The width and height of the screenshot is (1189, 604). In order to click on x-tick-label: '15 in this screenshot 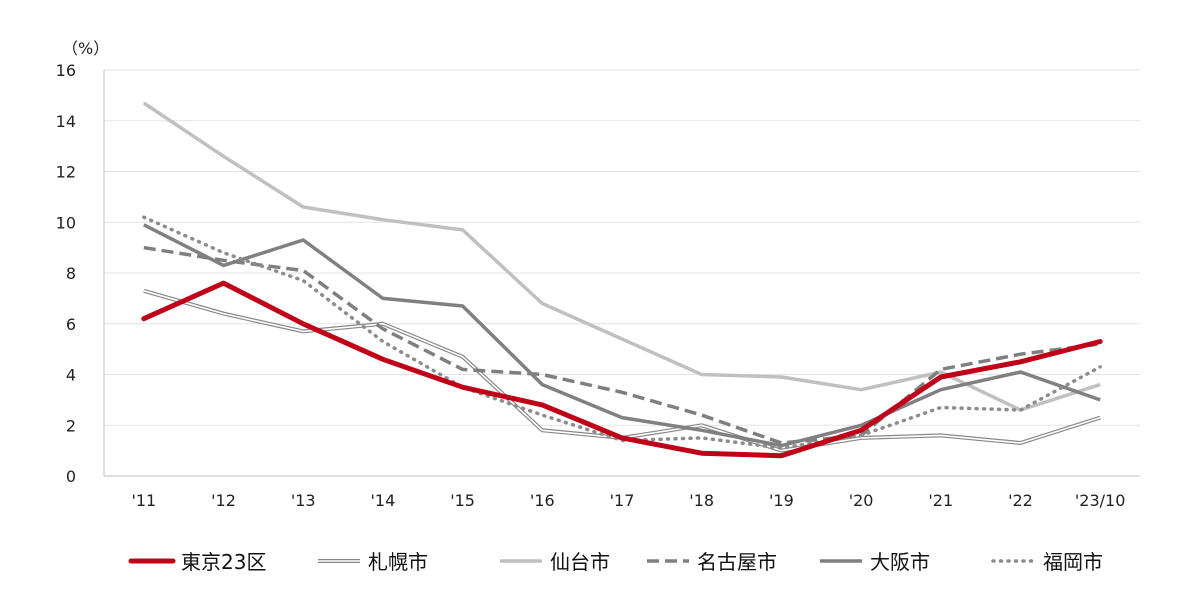, I will do `click(462, 500)`.